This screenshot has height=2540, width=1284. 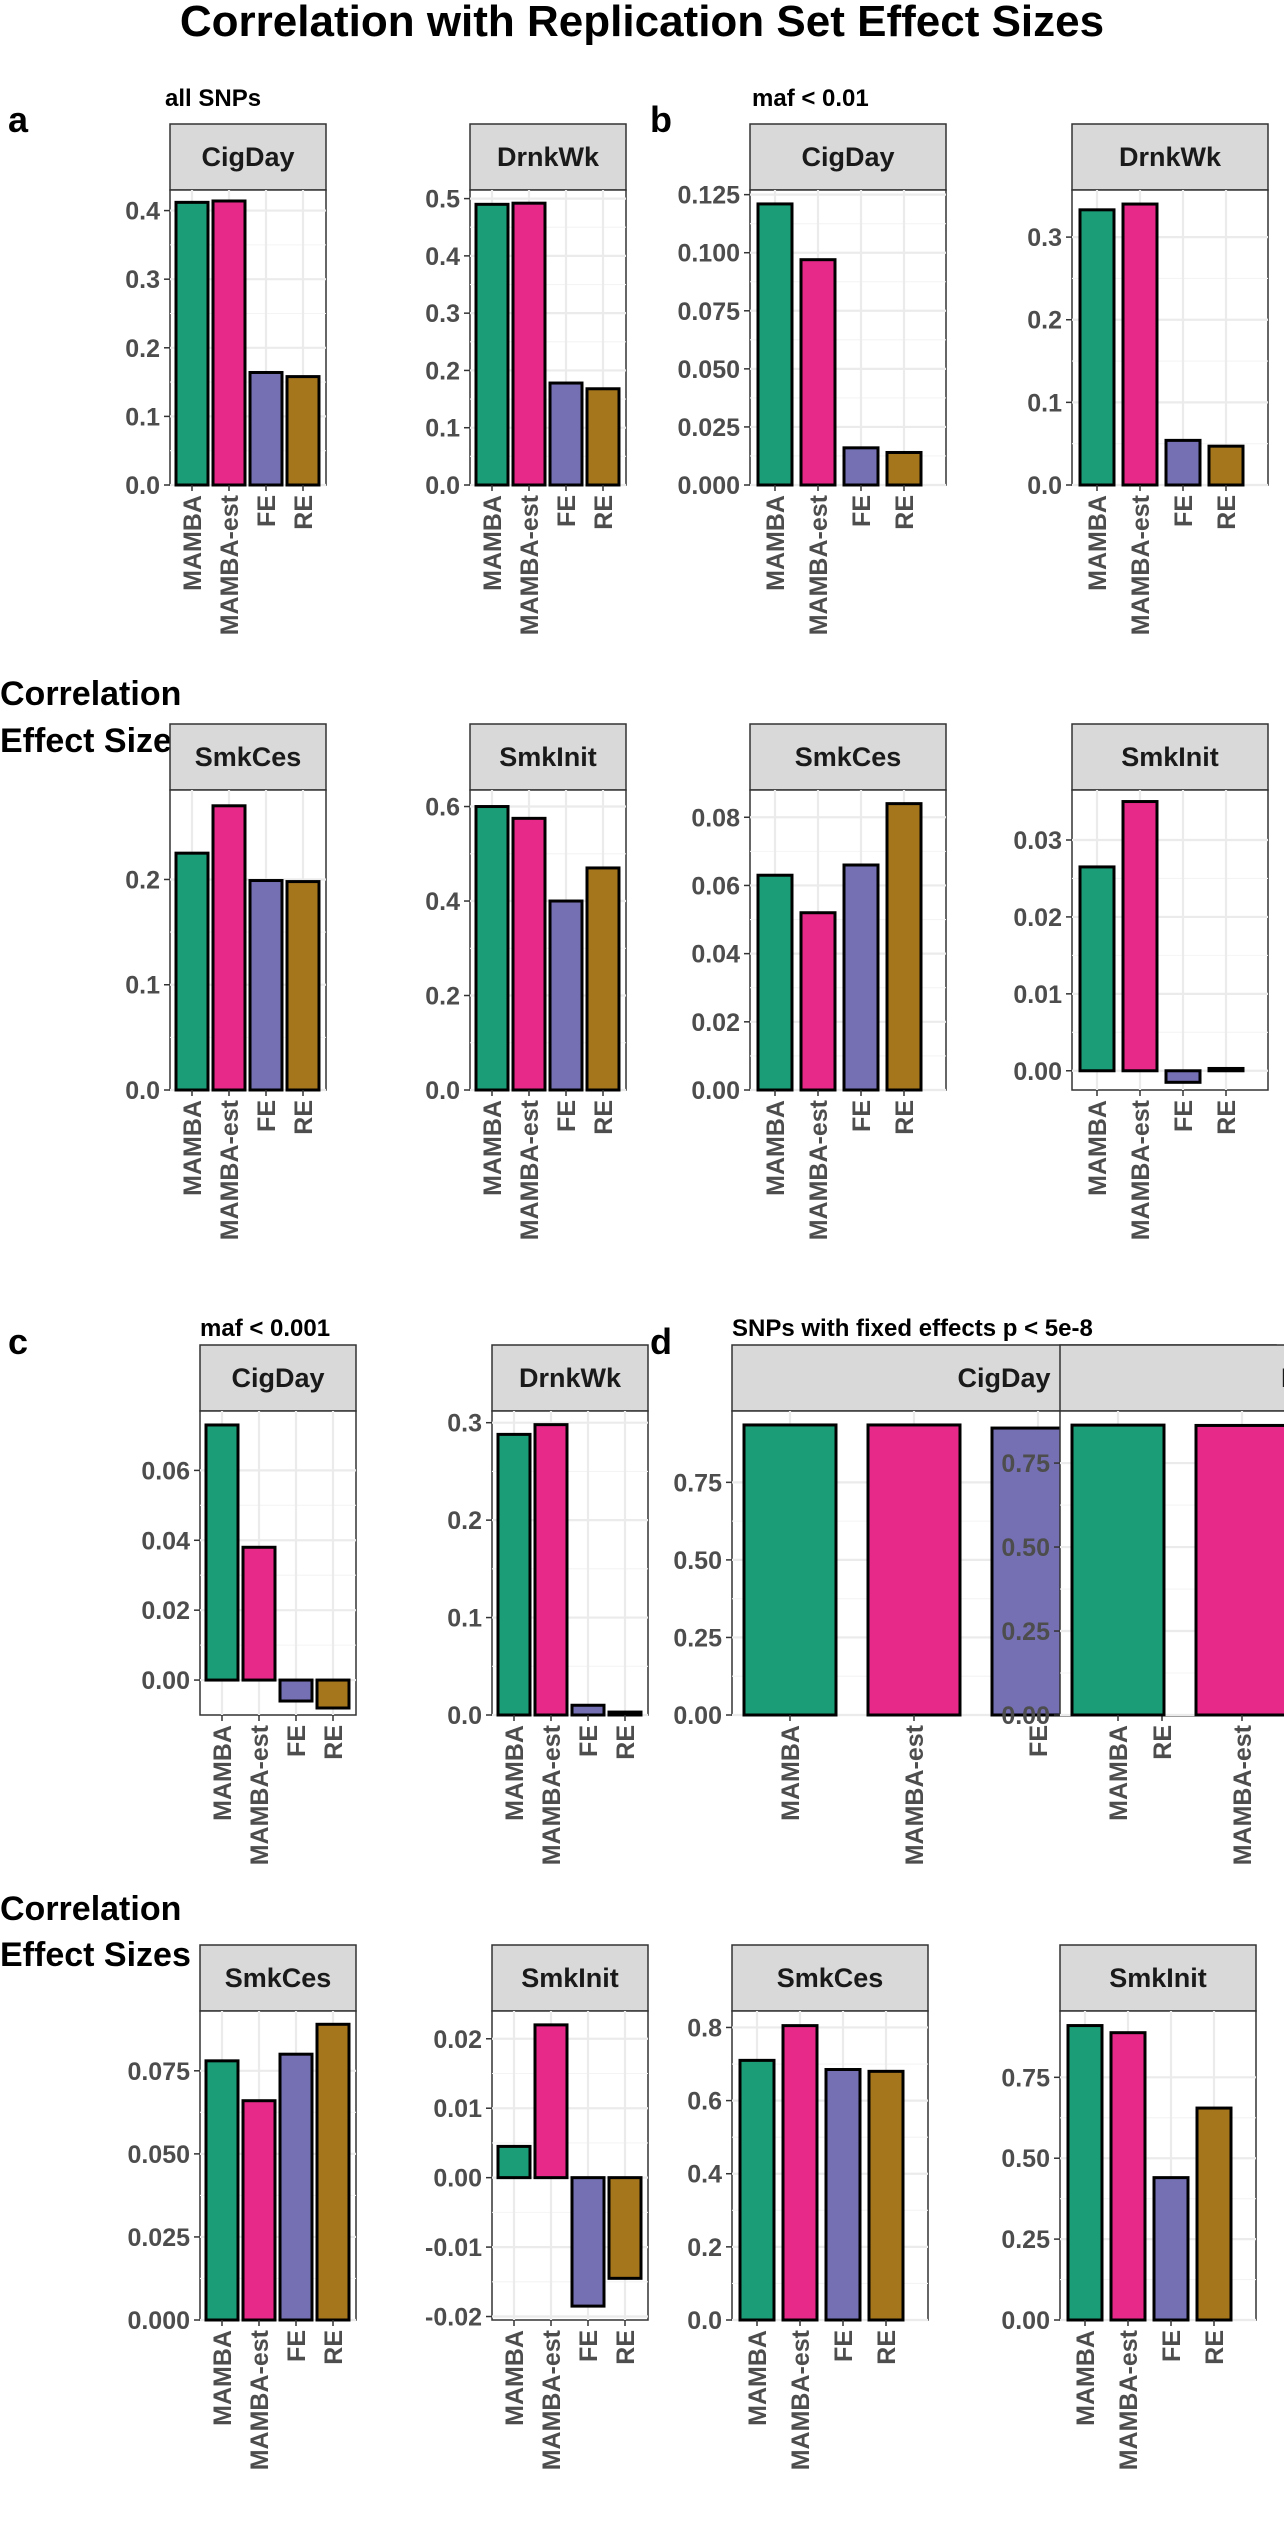 What do you see at coordinates (18, 1341) in the screenshot?
I see `panel-letter-c: c` at bounding box center [18, 1341].